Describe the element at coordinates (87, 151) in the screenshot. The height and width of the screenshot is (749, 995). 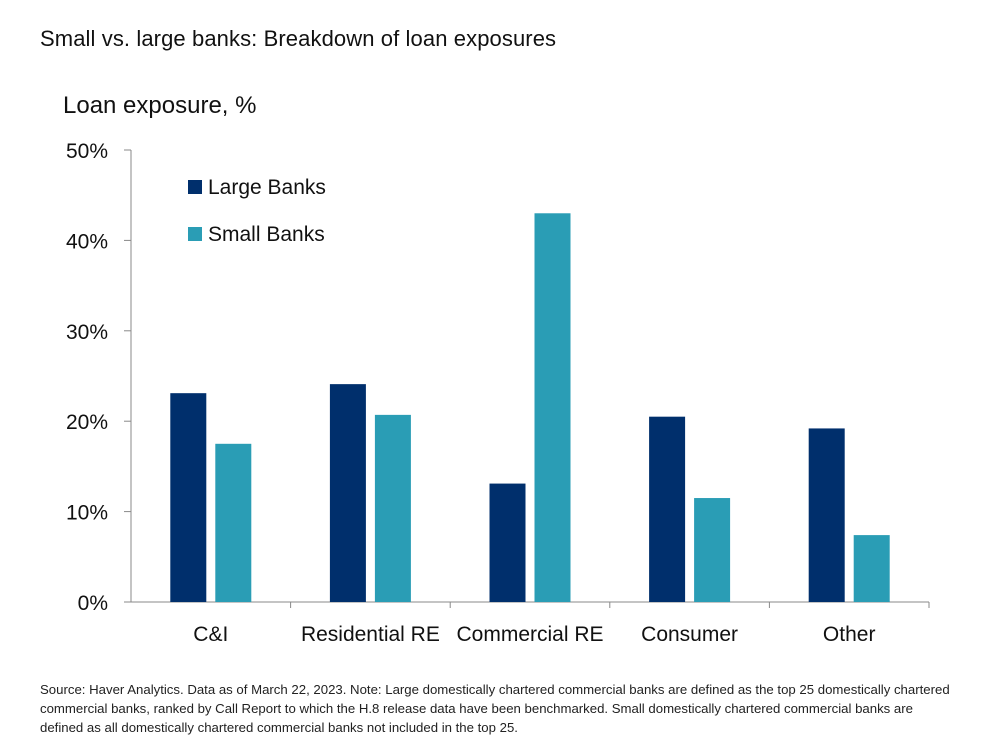
I see `y-tick-label: 50%` at that location.